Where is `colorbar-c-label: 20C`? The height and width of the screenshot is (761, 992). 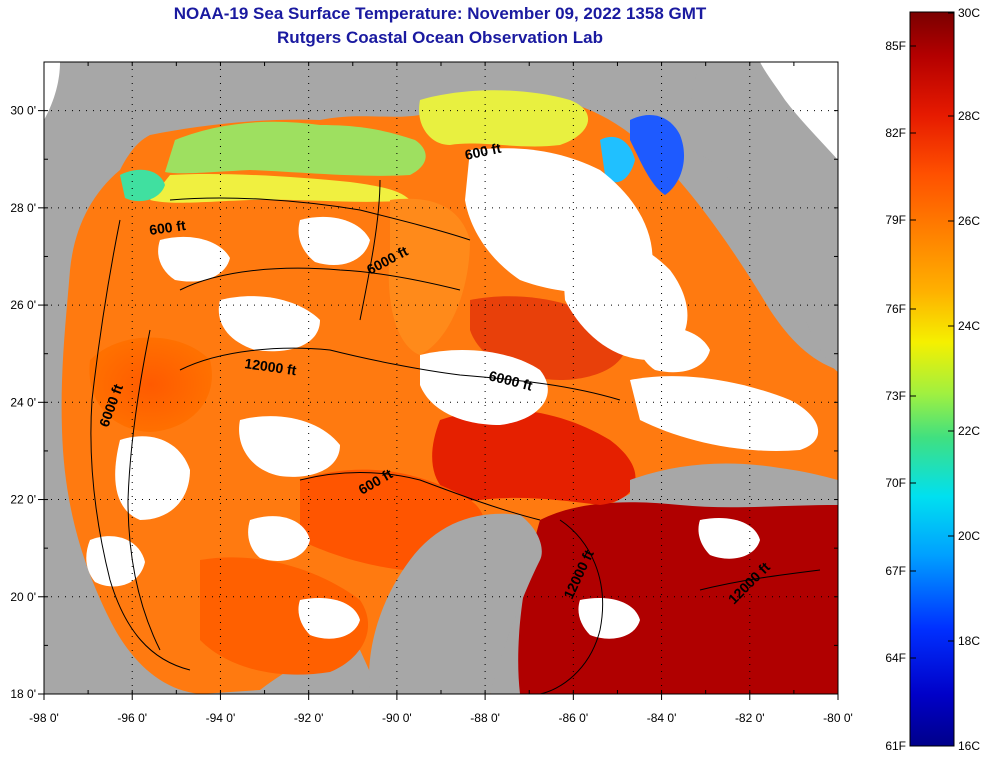
colorbar-c-label: 20C is located at coordinates (969, 536).